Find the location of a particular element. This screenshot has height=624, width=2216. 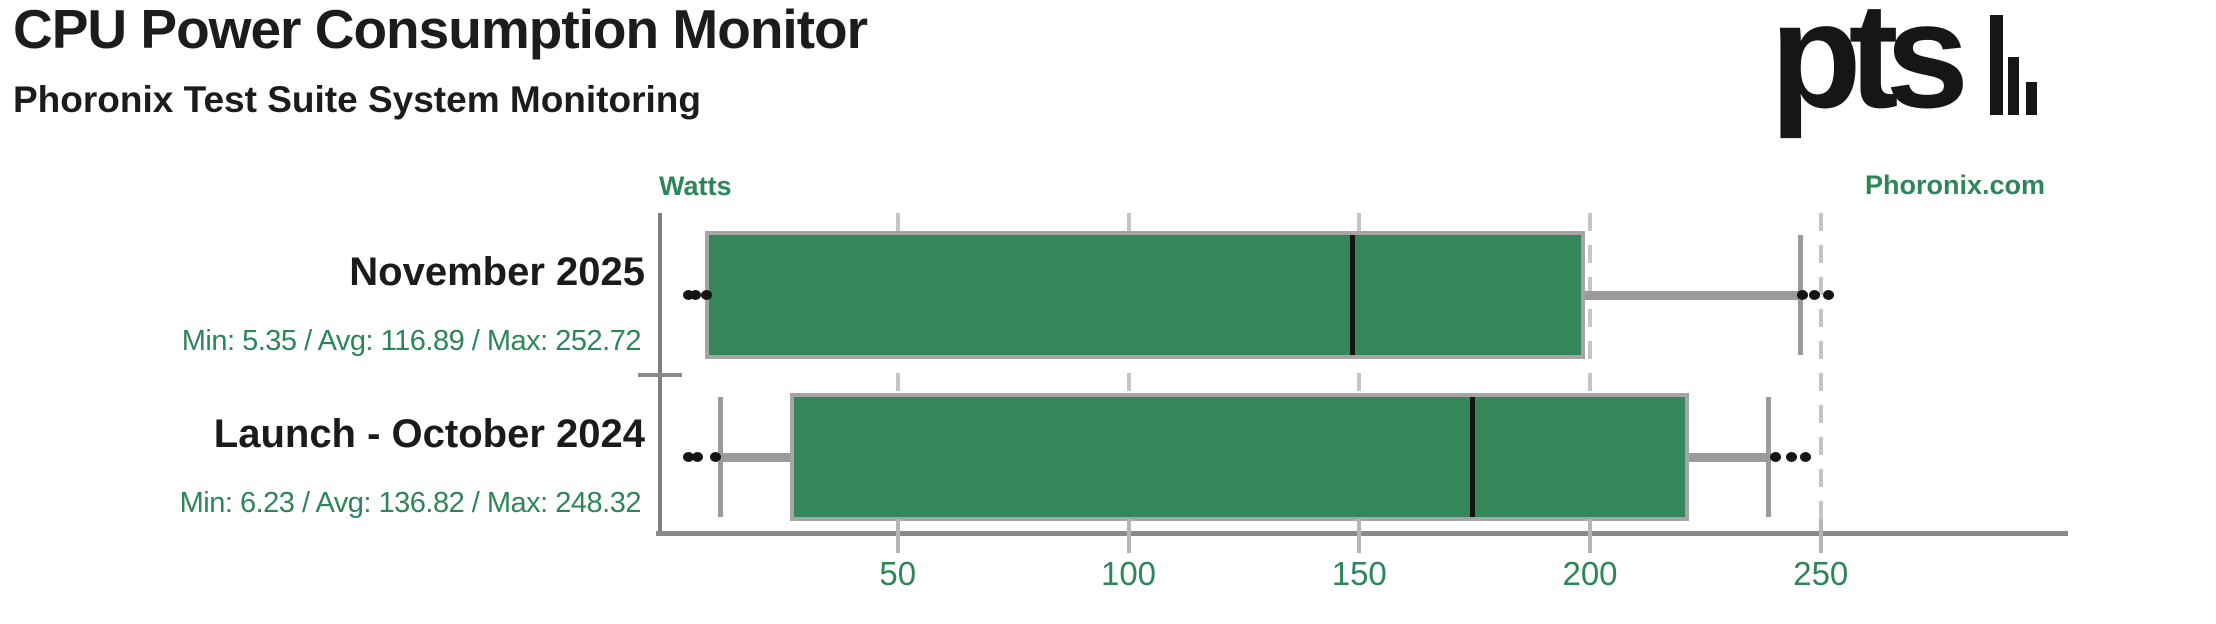

row-stats: Min: 5.35 / Avg: 116.89 / Max: 252.72 is located at coordinates (411, 341).